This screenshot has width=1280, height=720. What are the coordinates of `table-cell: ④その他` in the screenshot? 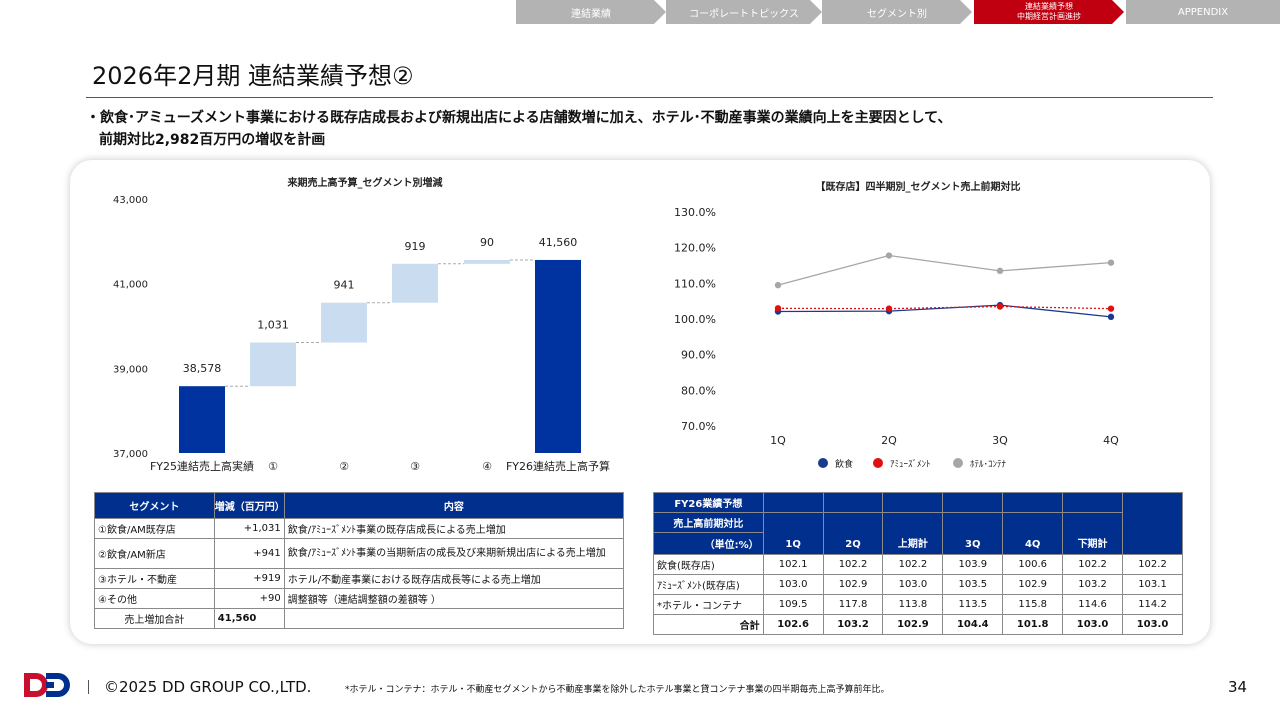 It's located at (154, 598).